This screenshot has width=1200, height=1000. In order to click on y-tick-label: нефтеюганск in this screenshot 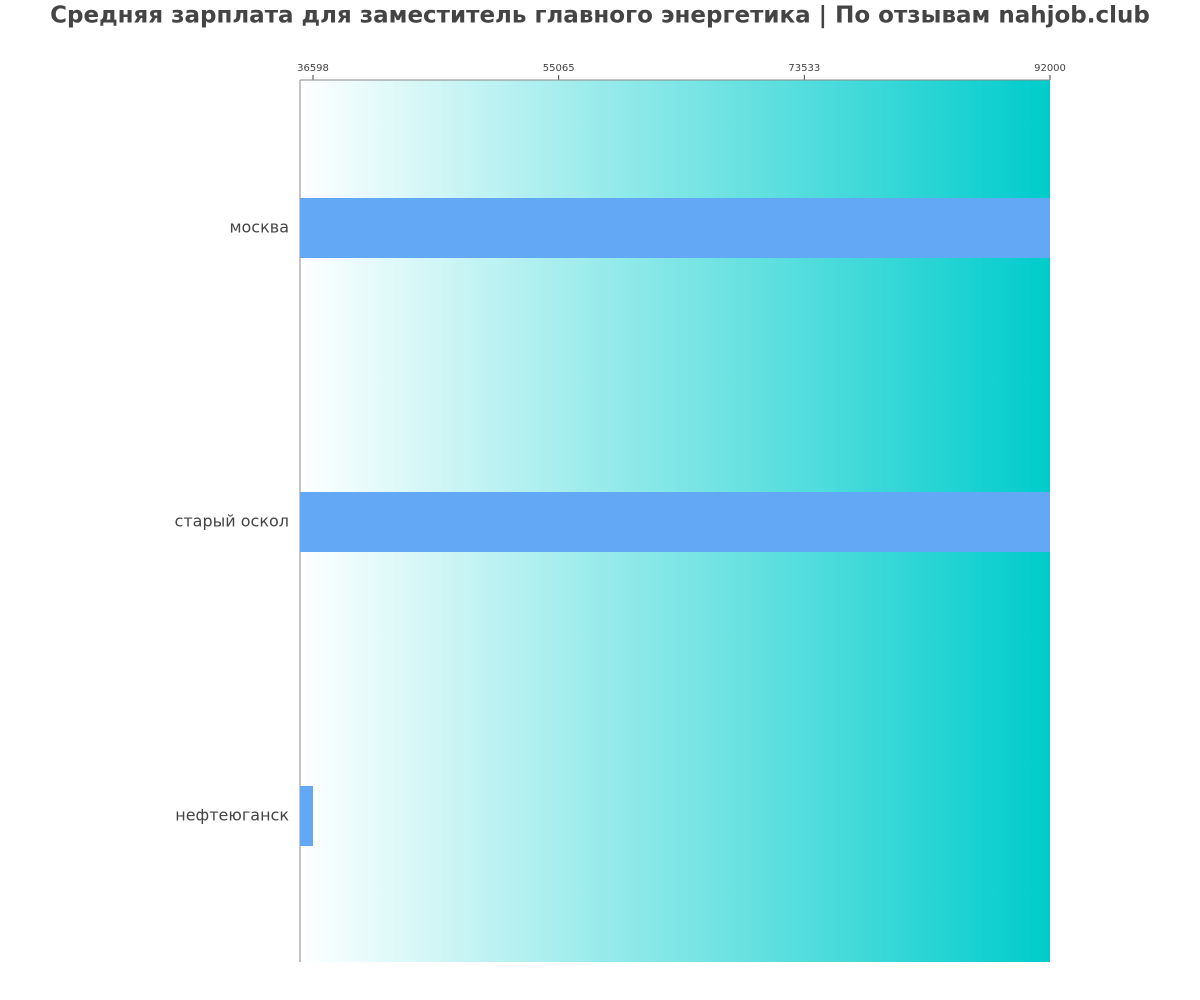, I will do `click(232, 815)`.